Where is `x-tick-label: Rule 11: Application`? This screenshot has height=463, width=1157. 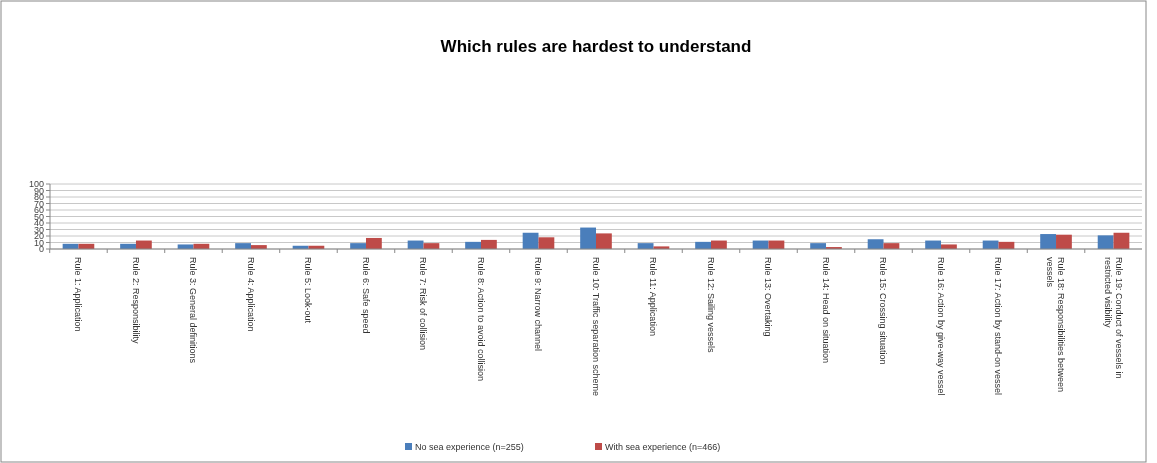
x-tick-label: Rule 11: Application is located at coordinates (653, 296).